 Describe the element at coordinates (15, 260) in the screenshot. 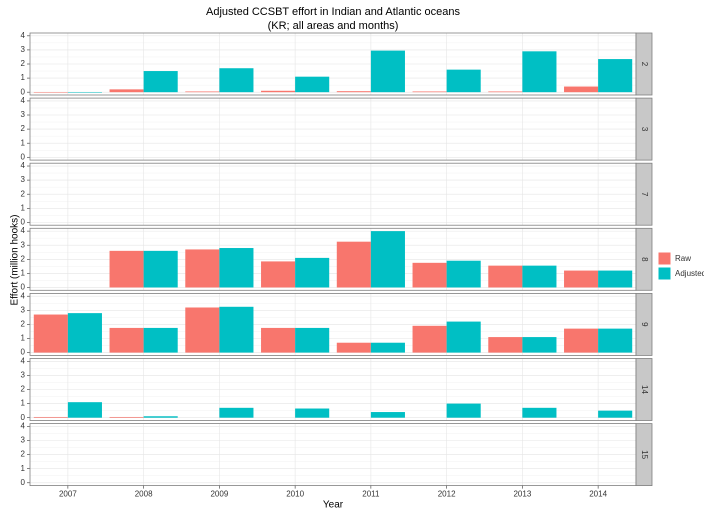

I see `y-axis-title: Effort (million hooks)` at that location.